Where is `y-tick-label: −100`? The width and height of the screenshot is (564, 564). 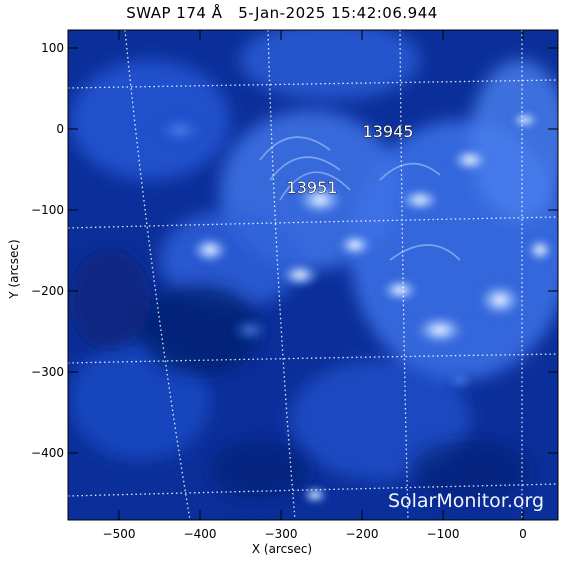
y-tick-label: −100 is located at coordinates (47, 210).